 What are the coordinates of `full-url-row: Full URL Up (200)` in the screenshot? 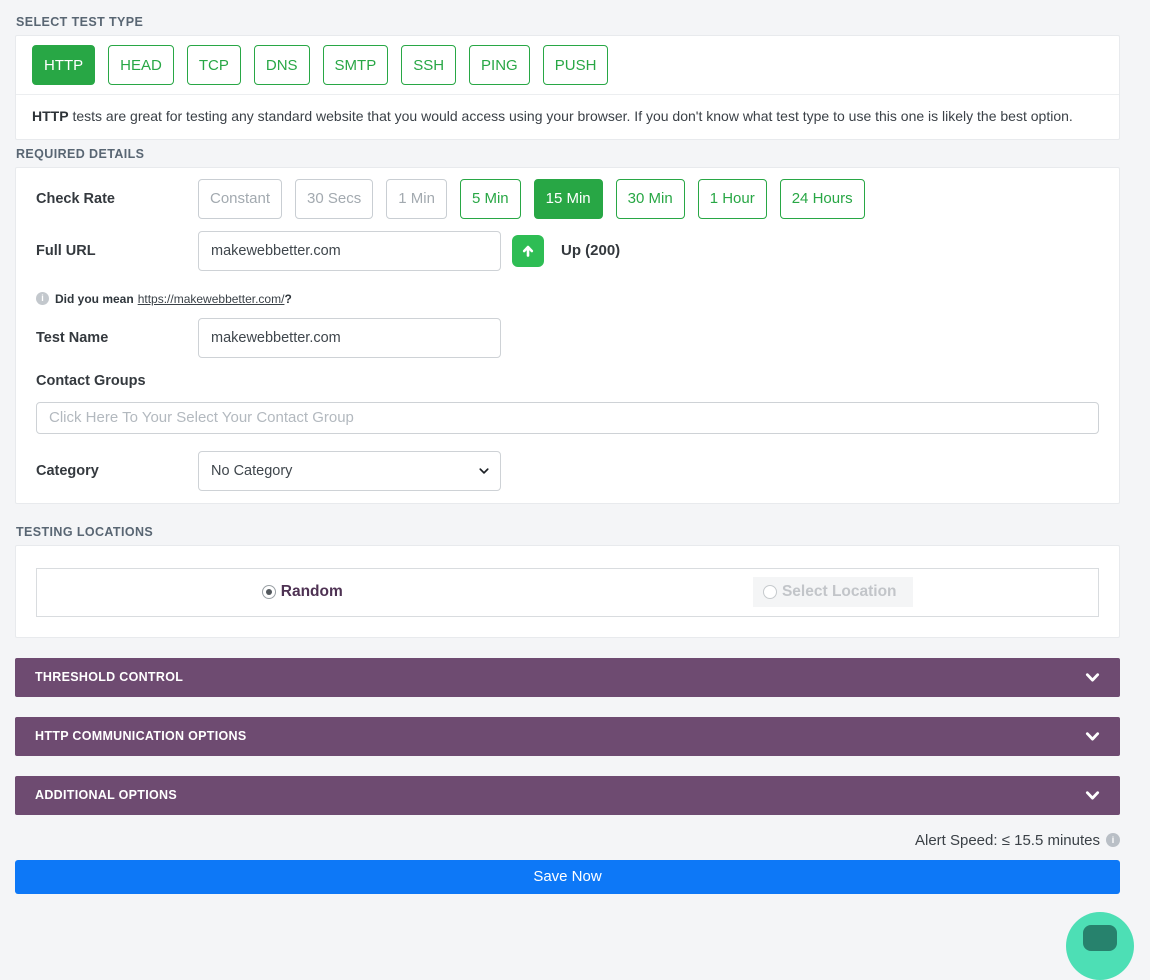 It's located at (567, 250).